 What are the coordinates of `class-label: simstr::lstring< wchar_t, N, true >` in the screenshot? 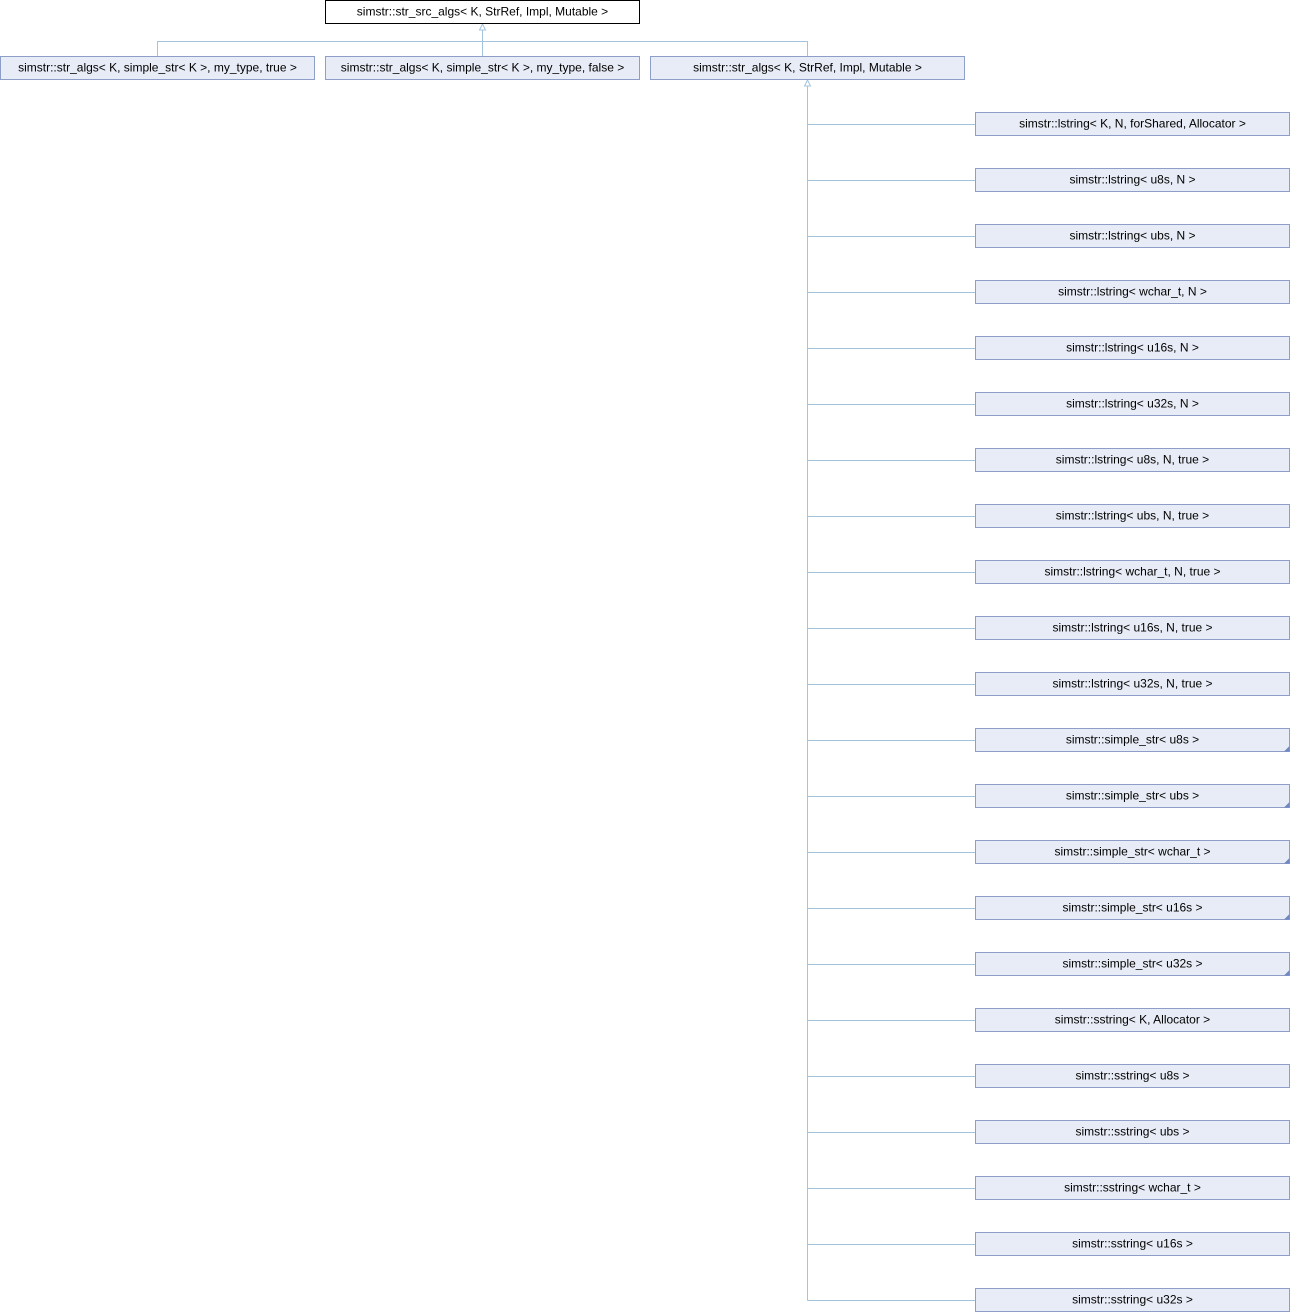 It's located at (1132, 572).